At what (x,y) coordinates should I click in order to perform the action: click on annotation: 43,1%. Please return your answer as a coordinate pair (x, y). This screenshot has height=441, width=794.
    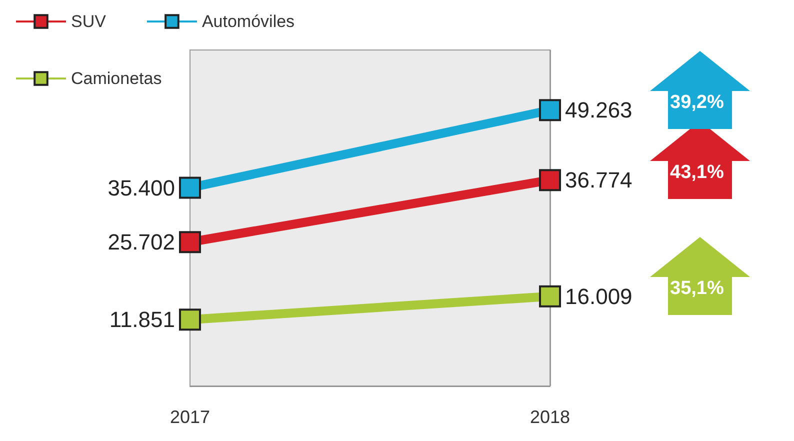
    Looking at the image, I should click on (697, 173).